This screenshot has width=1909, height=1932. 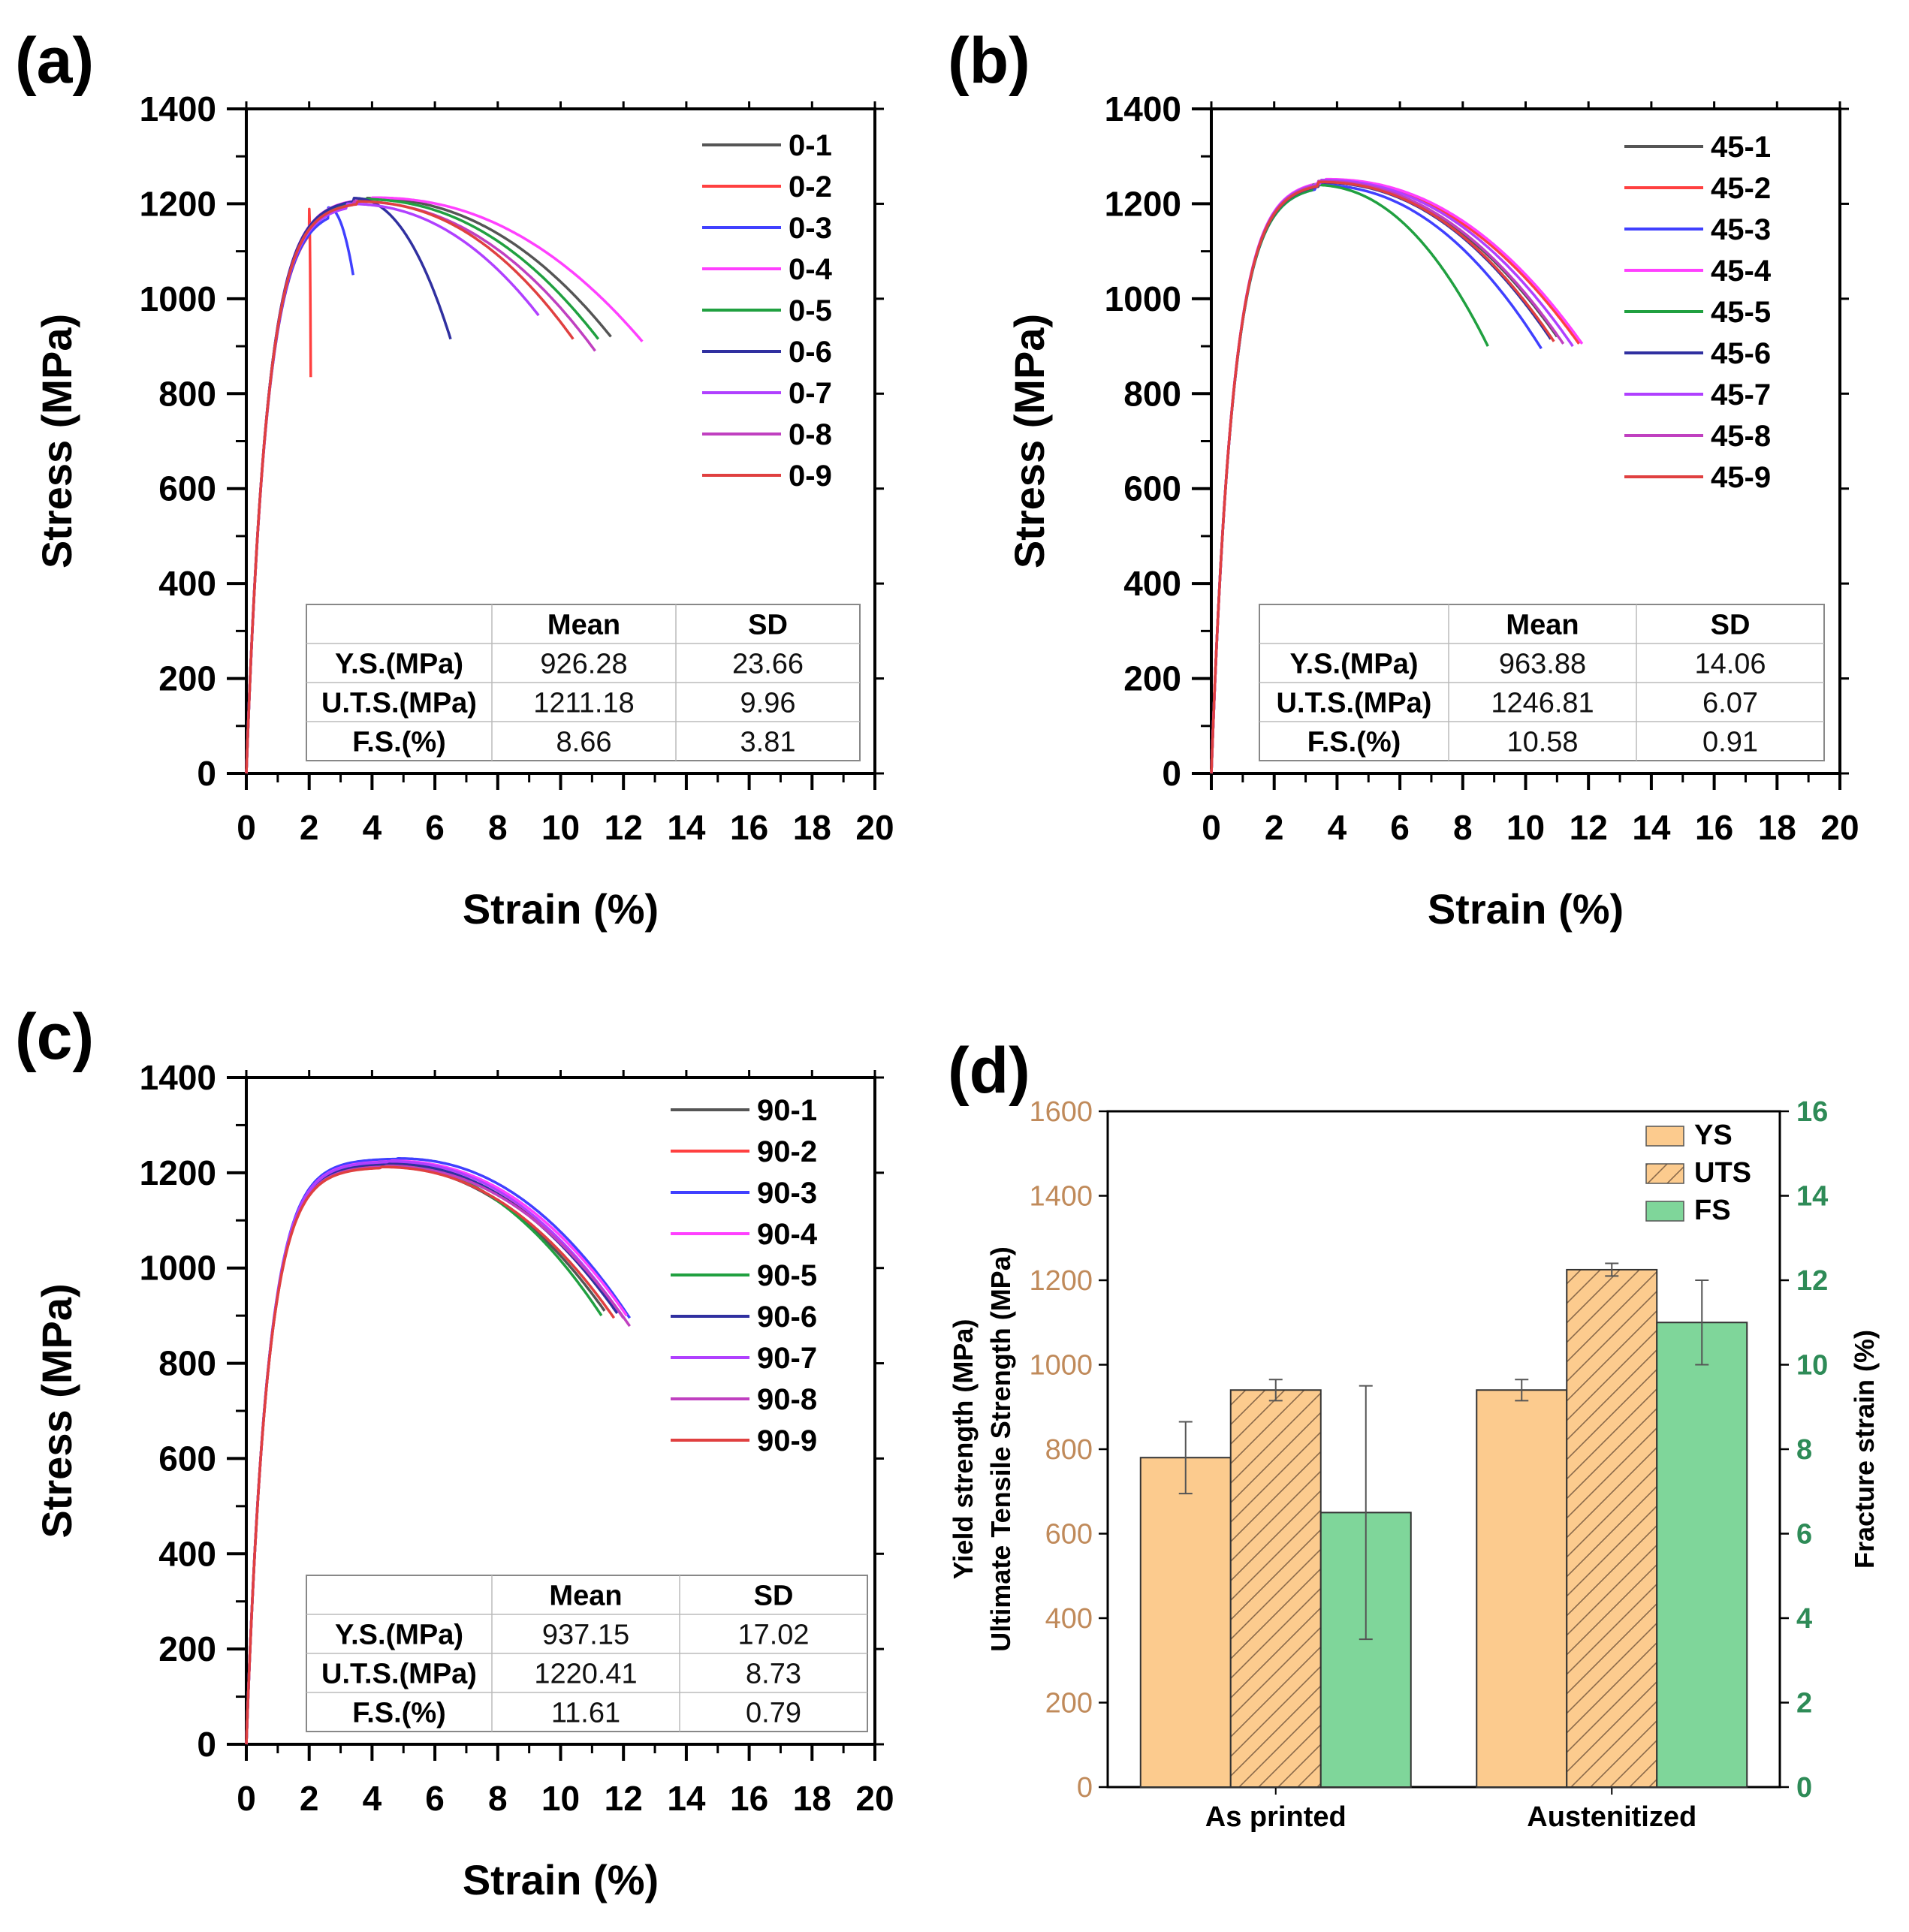 What do you see at coordinates (54, 61) in the screenshot?
I see `panel-label: (a)` at bounding box center [54, 61].